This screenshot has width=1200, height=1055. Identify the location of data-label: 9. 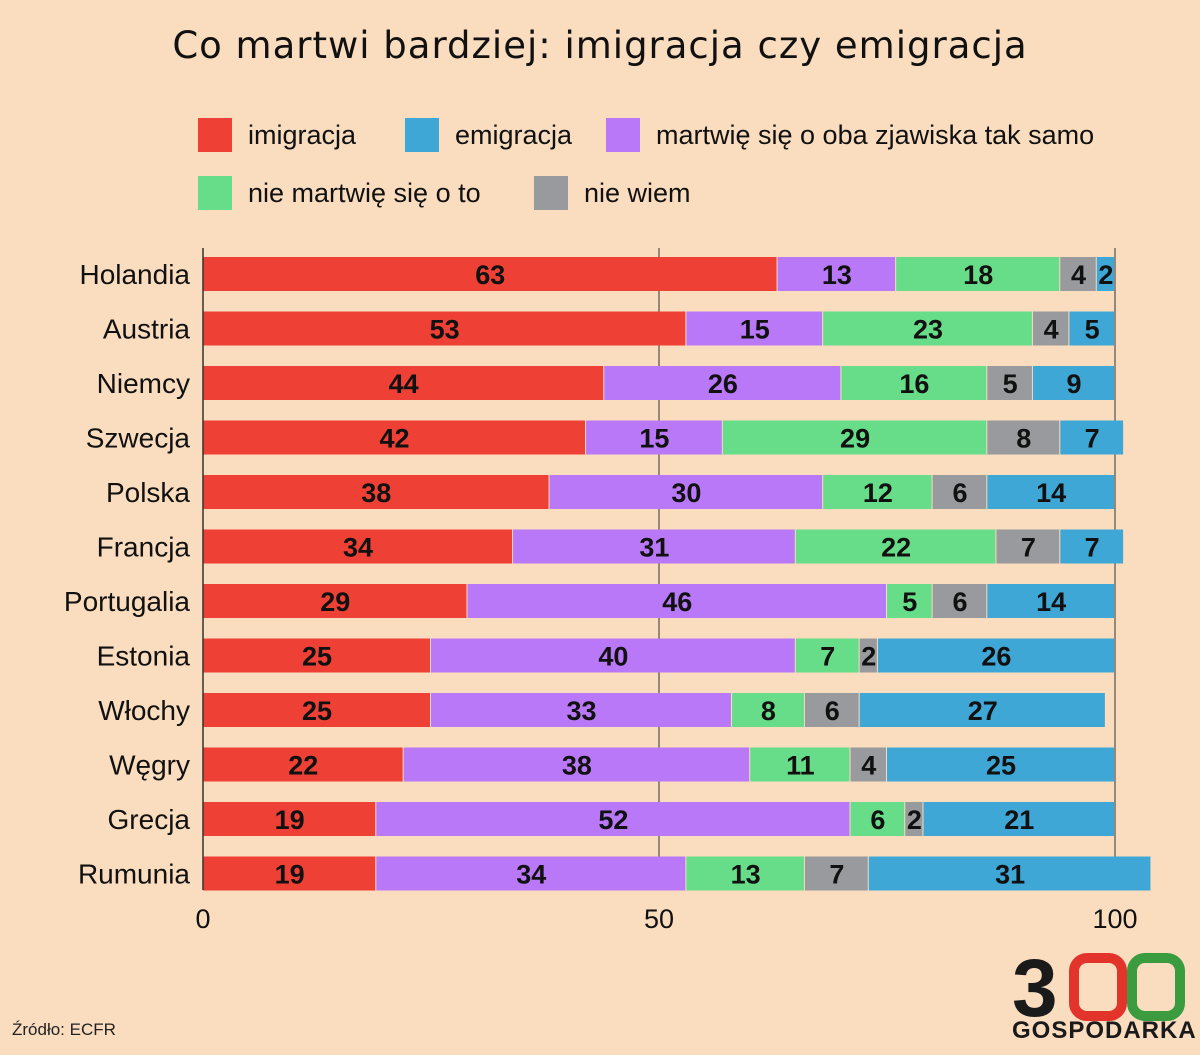
(1073, 384).